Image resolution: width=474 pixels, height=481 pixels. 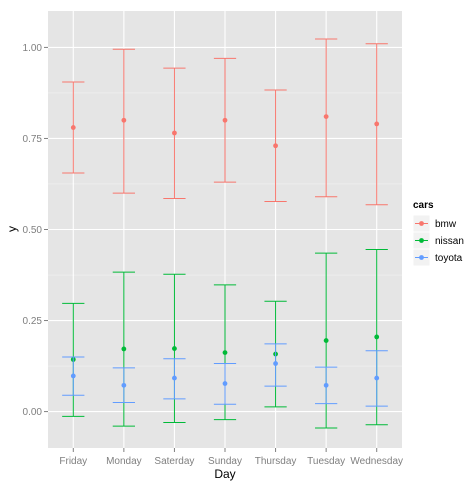 What do you see at coordinates (33, 321) in the screenshot?
I see `y-tick-label: 0.25` at bounding box center [33, 321].